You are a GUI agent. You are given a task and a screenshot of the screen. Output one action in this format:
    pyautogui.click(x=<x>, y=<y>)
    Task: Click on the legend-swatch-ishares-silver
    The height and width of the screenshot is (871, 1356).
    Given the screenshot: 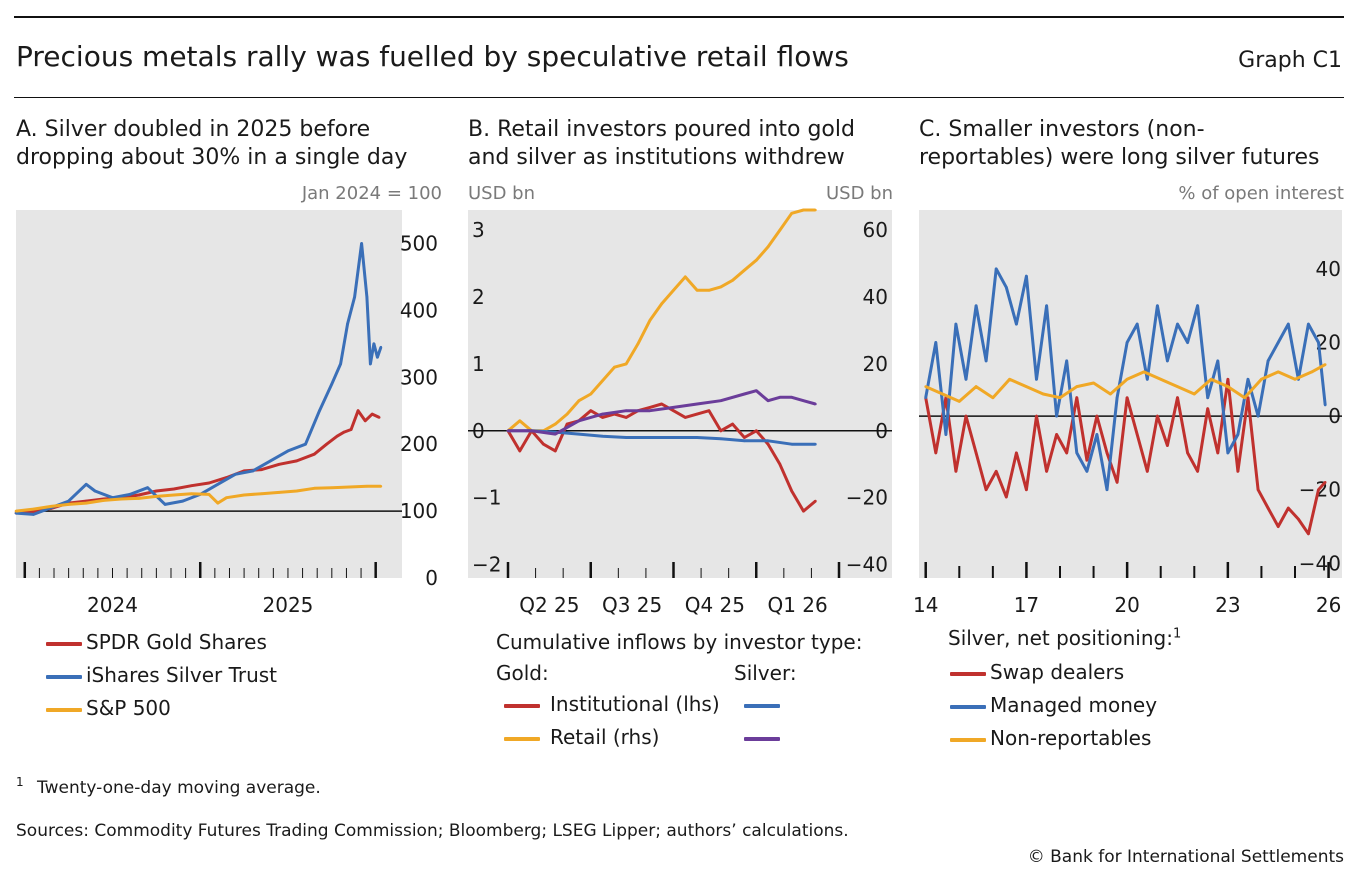 What is the action you would take?
    pyautogui.click(x=64, y=677)
    